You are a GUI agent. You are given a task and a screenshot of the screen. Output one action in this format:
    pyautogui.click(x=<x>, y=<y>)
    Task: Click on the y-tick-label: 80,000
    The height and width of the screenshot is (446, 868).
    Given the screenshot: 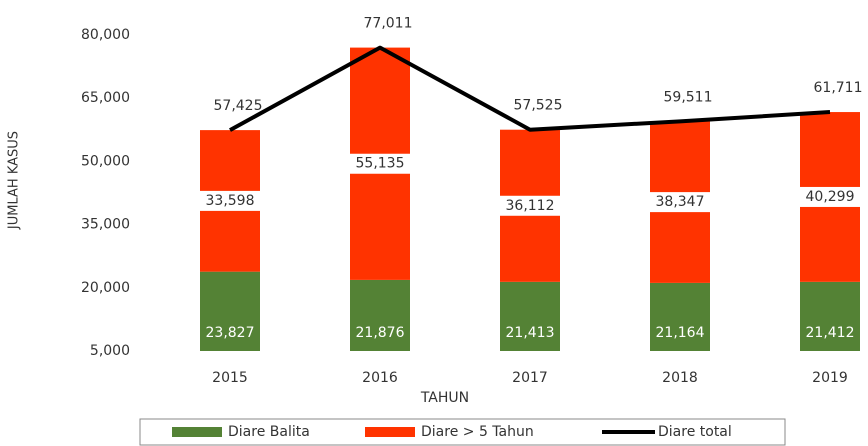 What is the action you would take?
    pyautogui.click(x=105, y=35)
    